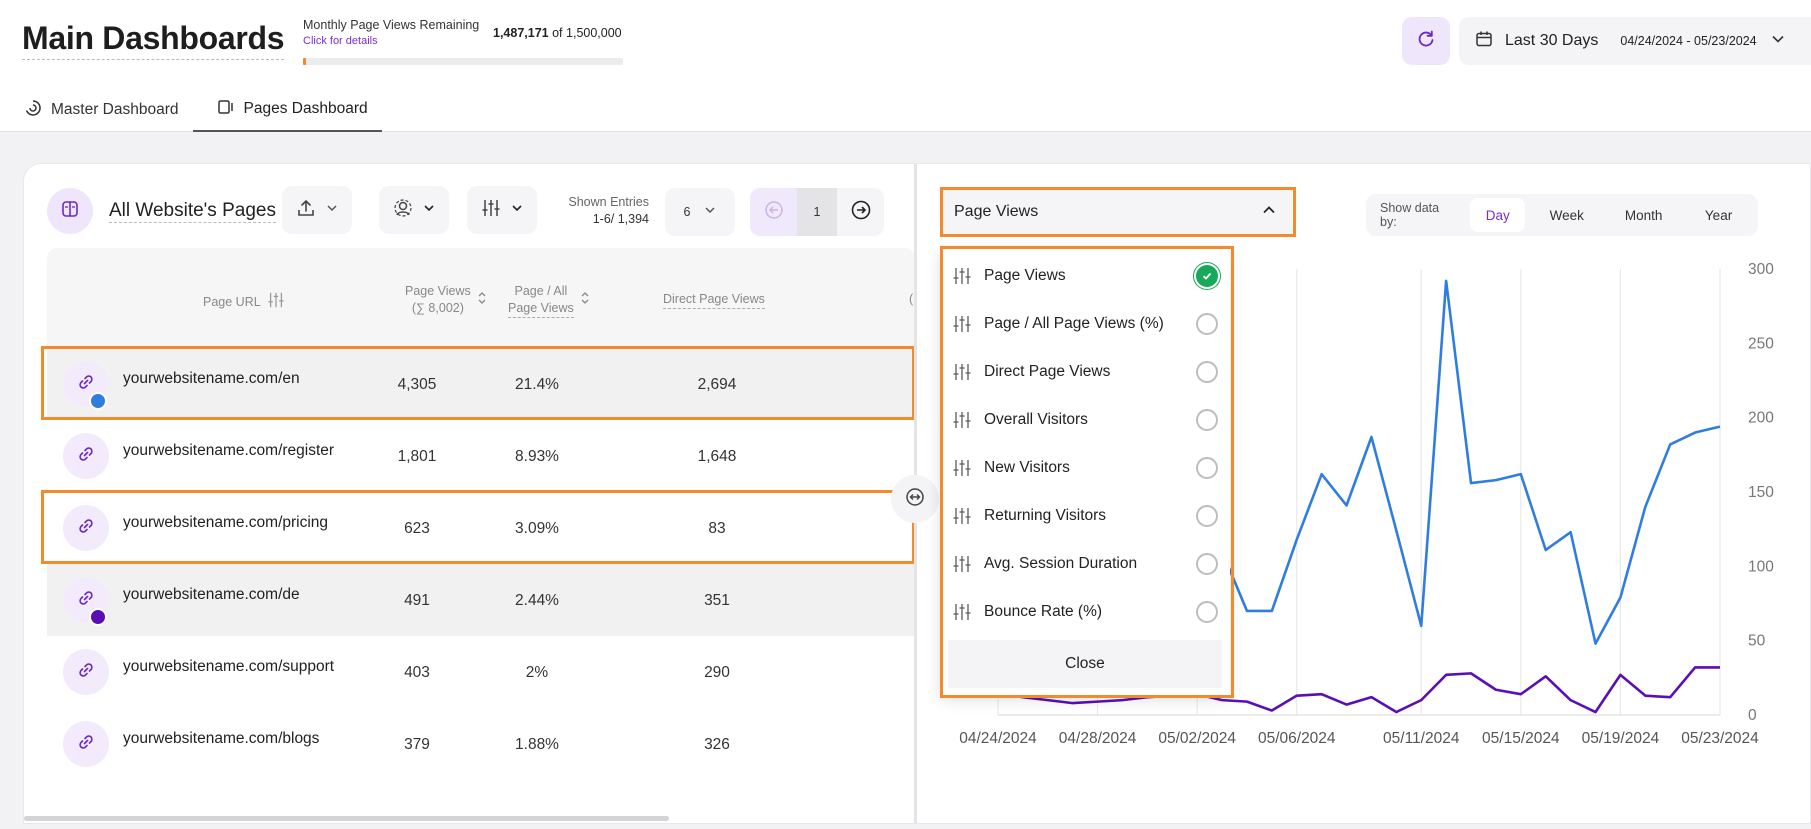 Image resolution: width=1811 pixels, height=829 pixels. Describe the element at coordinates (1116, 212) in the screenshot. I see `metric-select: Page Views` at that location.